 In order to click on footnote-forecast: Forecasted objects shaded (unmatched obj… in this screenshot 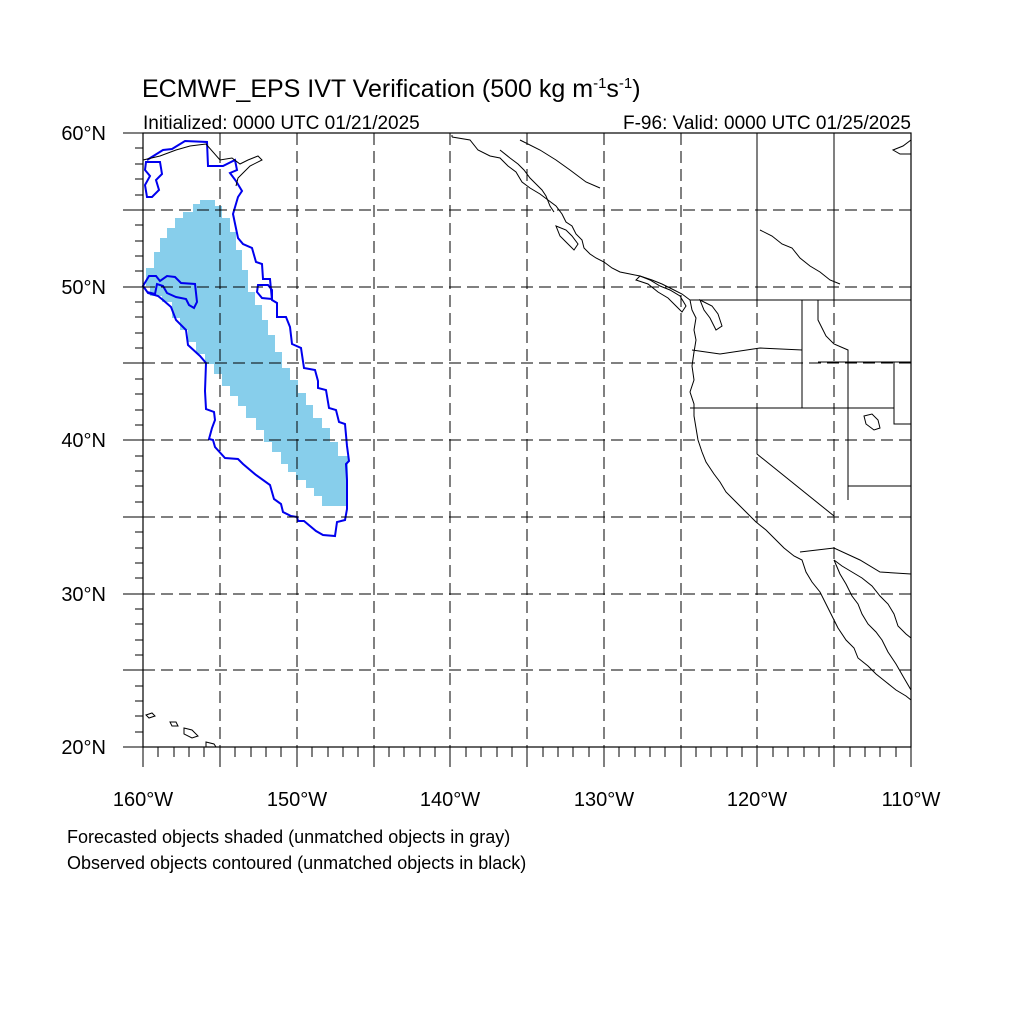, I will do `click(288, 837)`.